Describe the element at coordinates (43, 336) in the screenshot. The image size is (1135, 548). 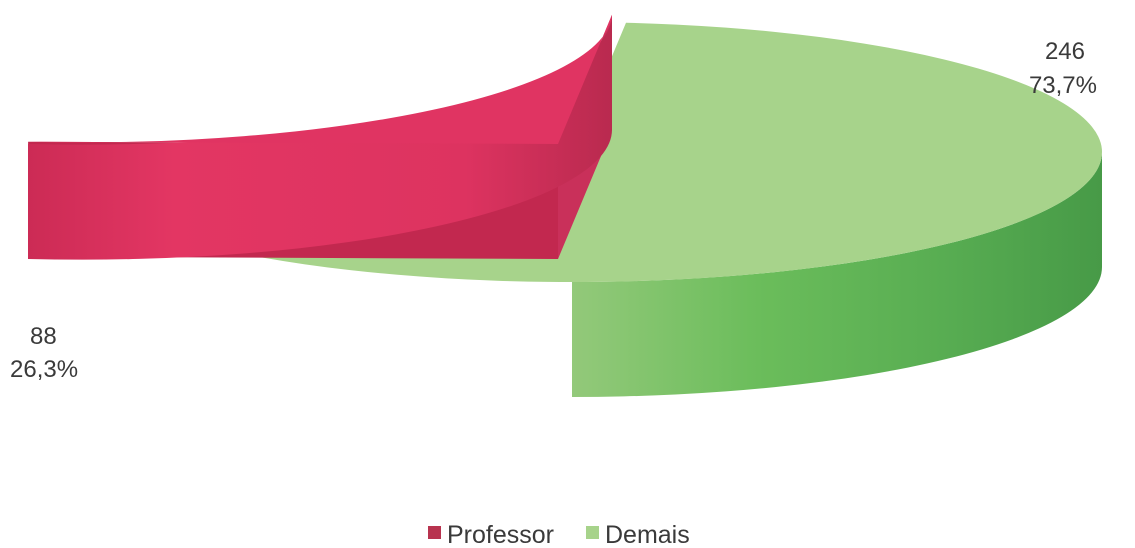
I see `data-label-professor-value: 88` at that location.